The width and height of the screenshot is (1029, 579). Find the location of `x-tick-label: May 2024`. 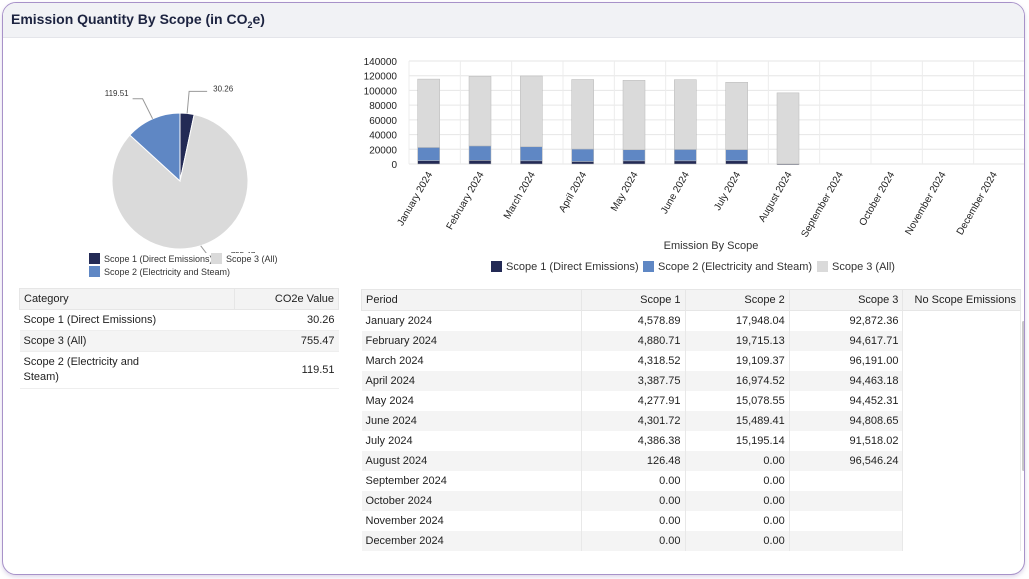

x-tick-label: May 2024 is located at coordinates (625, 192).